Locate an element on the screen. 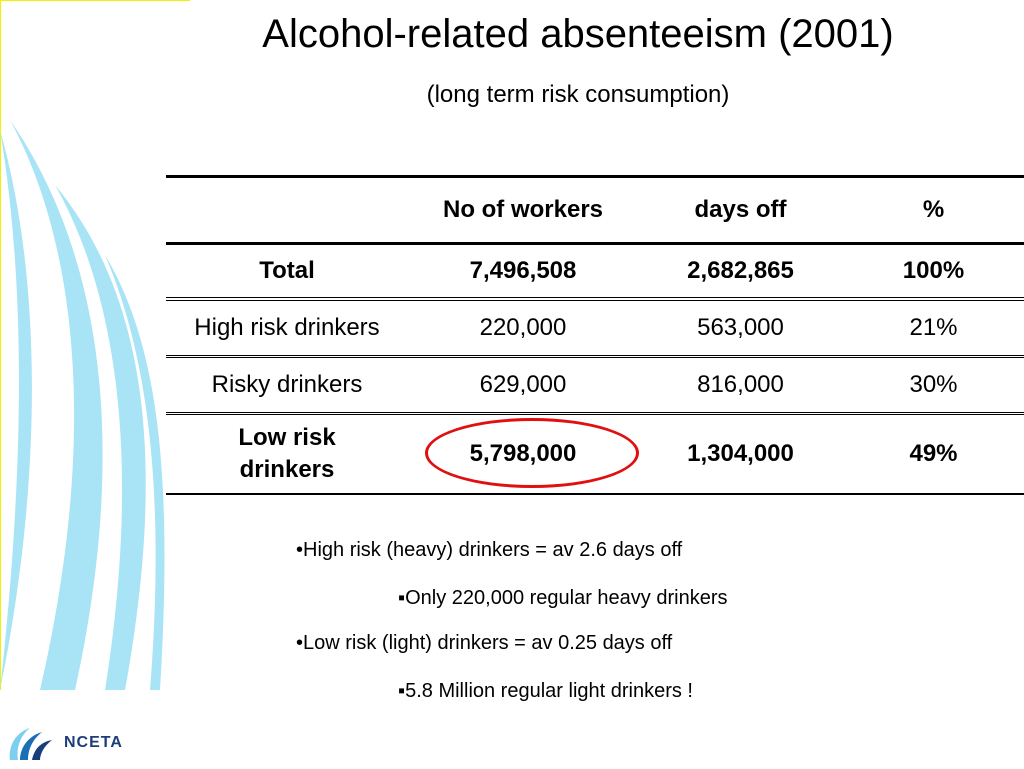 The image size is (1024, 769). nceta-logo: NCETA is located at coordinates (71, 744).